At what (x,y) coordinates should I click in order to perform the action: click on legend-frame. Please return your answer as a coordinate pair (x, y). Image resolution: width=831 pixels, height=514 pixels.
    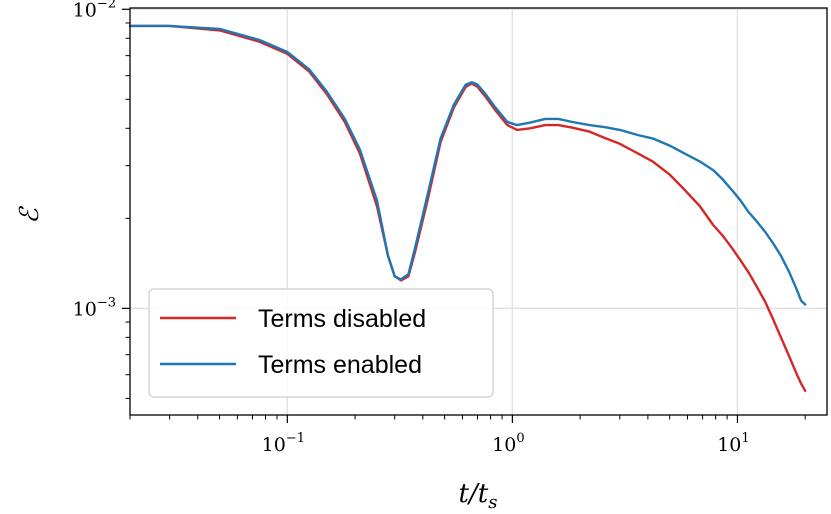
    Looking at the image, I should click on (321, 343).